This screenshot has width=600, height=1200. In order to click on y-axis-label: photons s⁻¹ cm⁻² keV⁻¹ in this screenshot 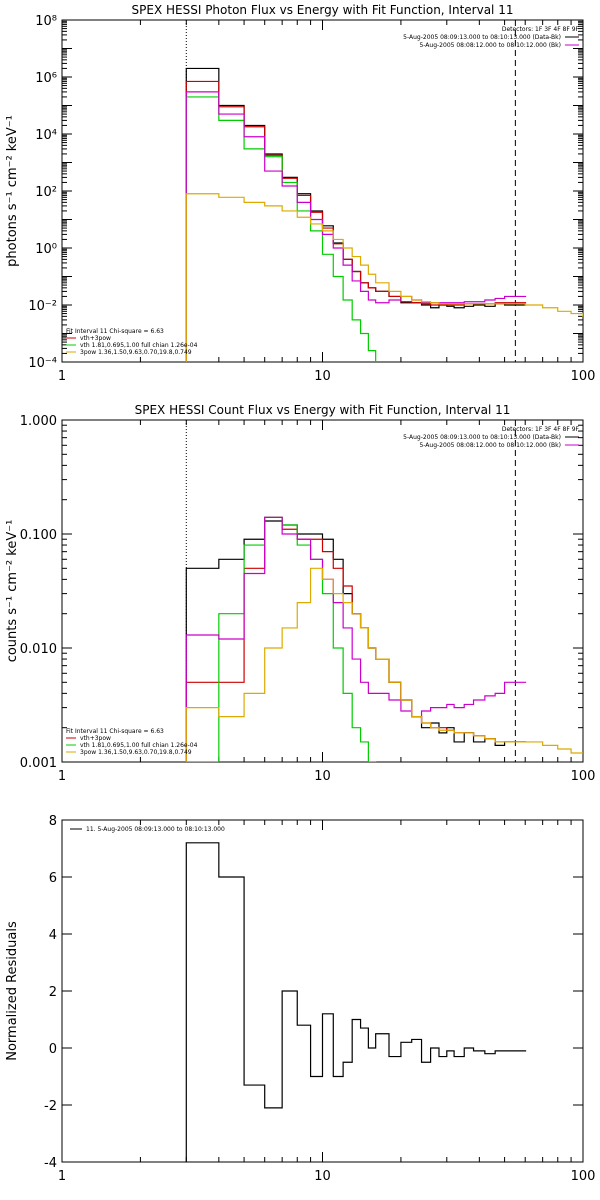, I will do `click(12, 191)`.